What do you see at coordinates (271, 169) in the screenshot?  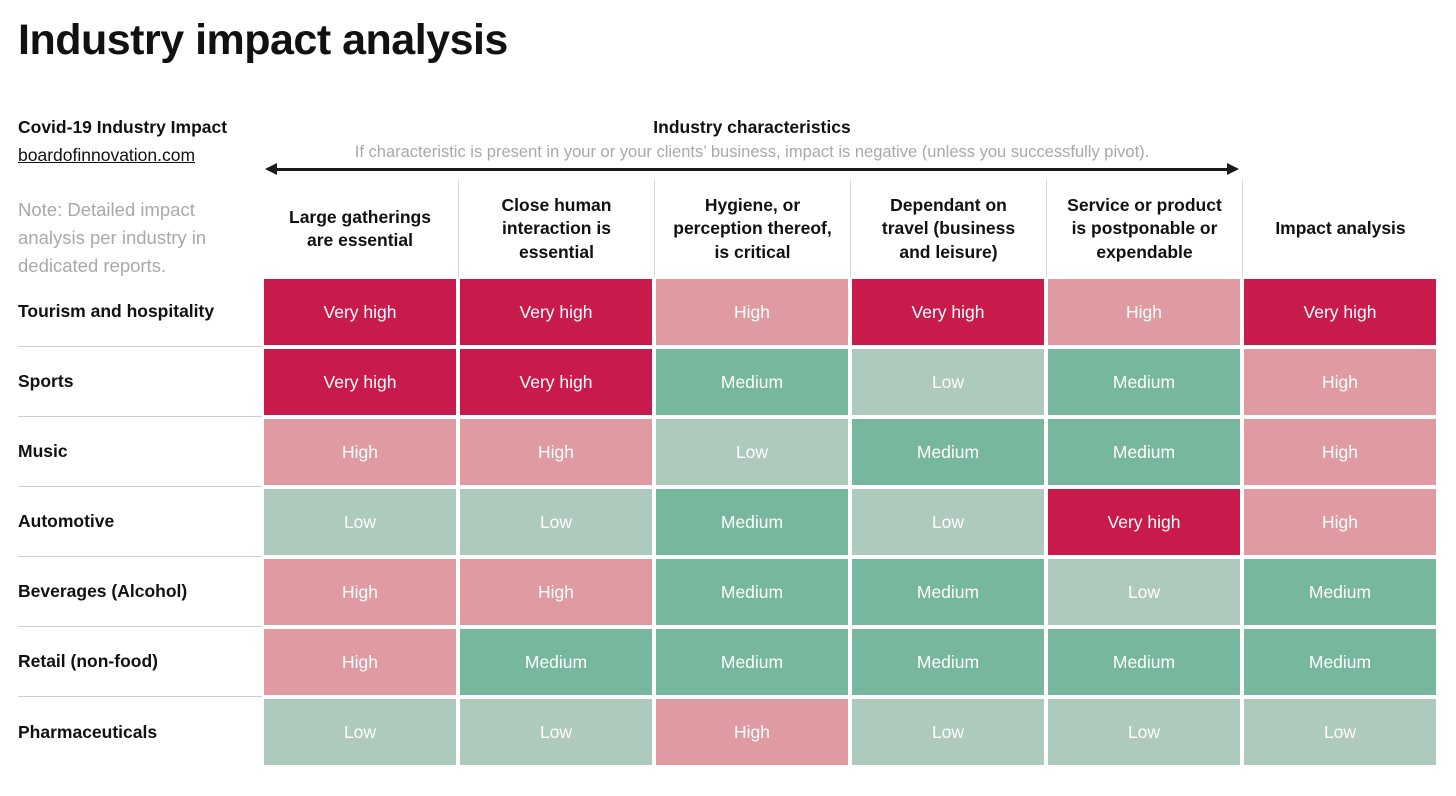 I see `arrow-left-head-icon` at bounding box center [271, 169].